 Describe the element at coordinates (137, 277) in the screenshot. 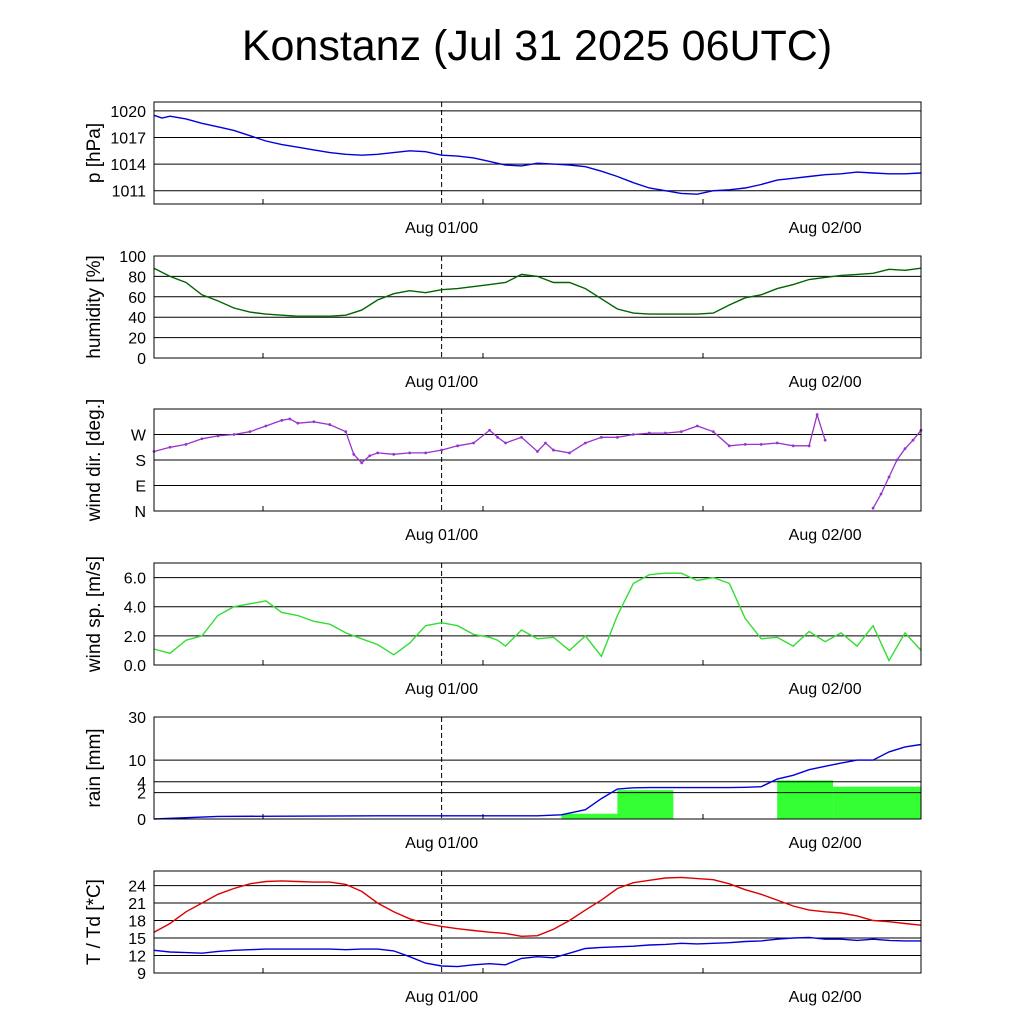

I see `y-tick-label: 80` at that location.